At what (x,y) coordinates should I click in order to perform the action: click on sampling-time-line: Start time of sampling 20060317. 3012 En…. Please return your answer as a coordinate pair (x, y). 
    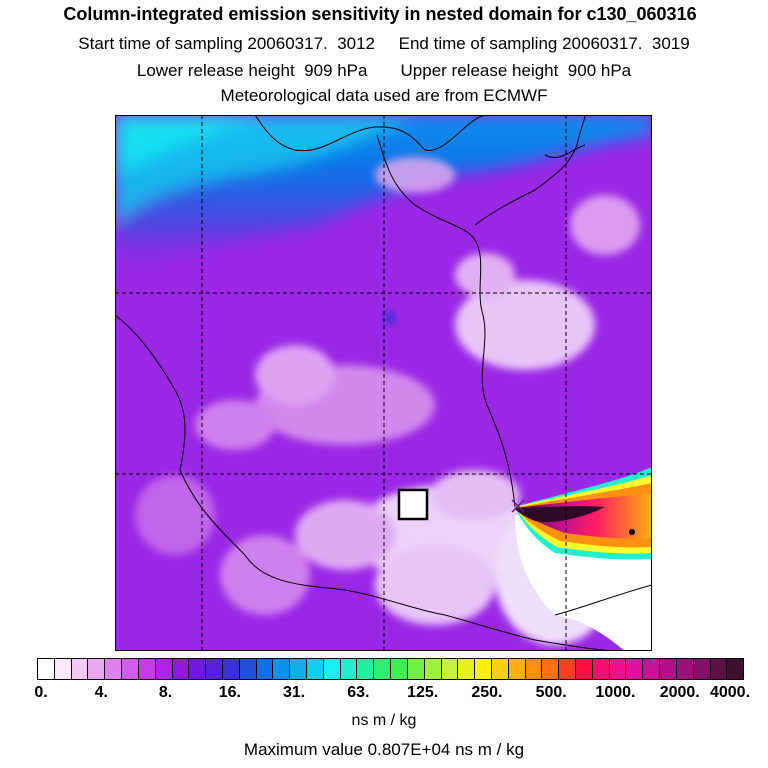
    Looking at the image, I should click on (384, 43).